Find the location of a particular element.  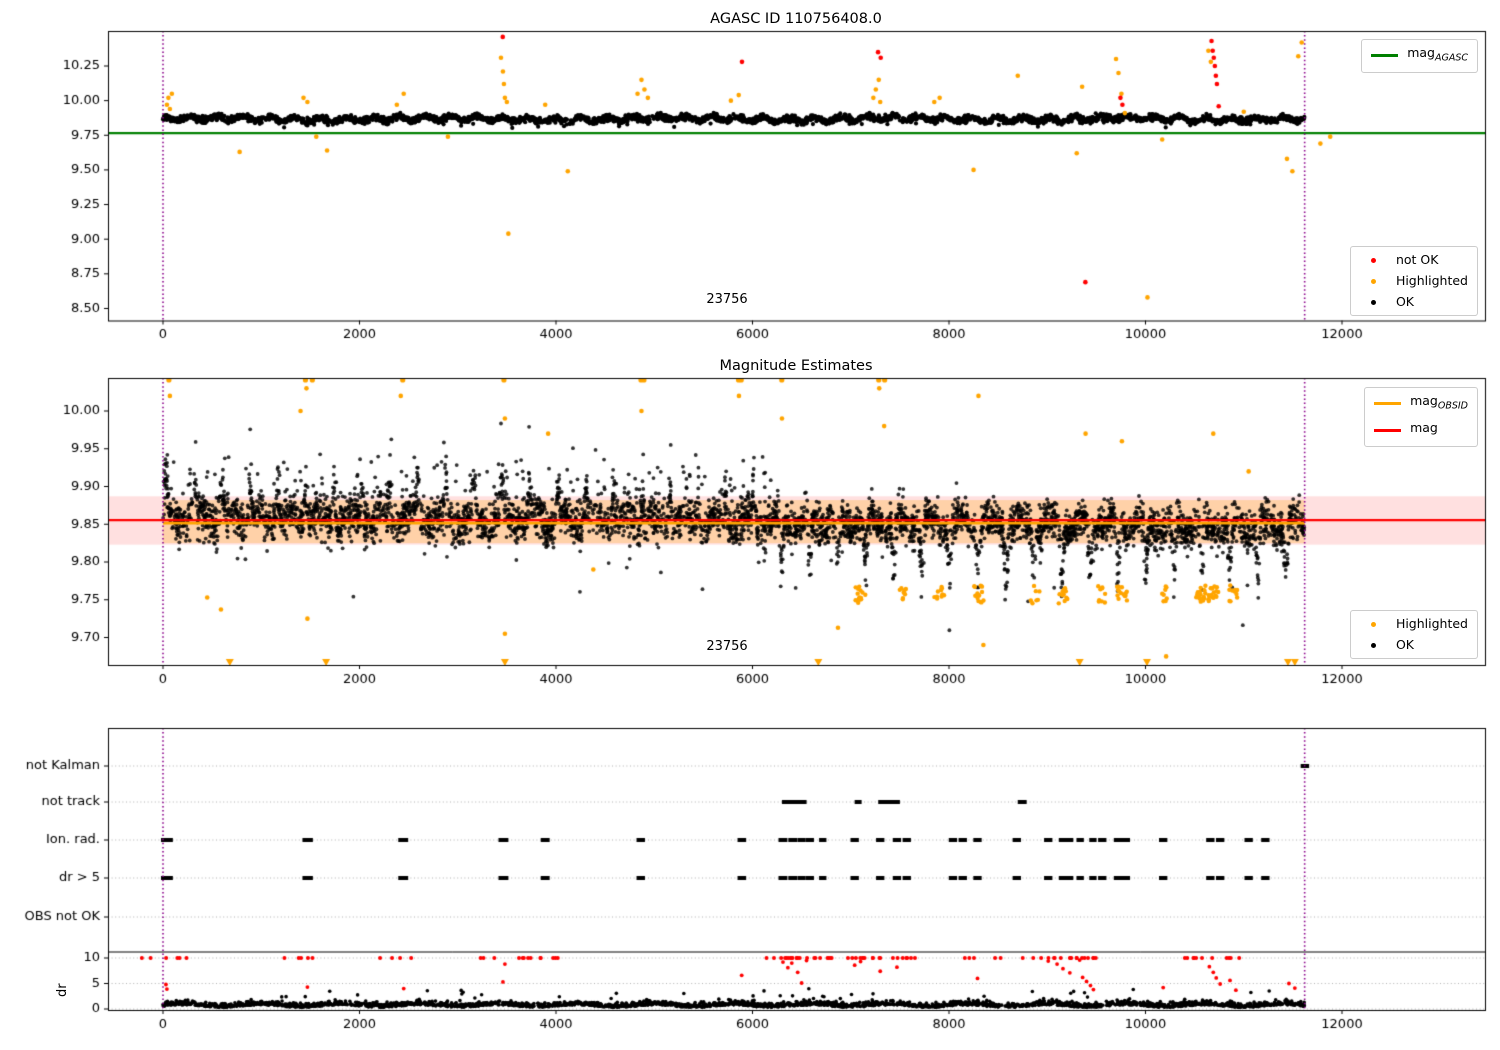

legend-mag-obsid: magOBSID mag is located at coordinates (1421, 417).